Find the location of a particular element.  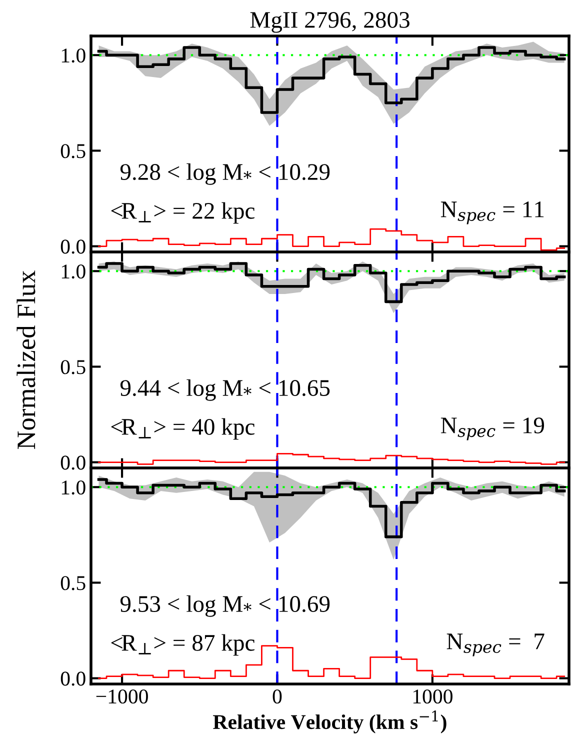

annotation: <R$_{⊥}$> = 87 kpc is located at coordinates (183, 645).